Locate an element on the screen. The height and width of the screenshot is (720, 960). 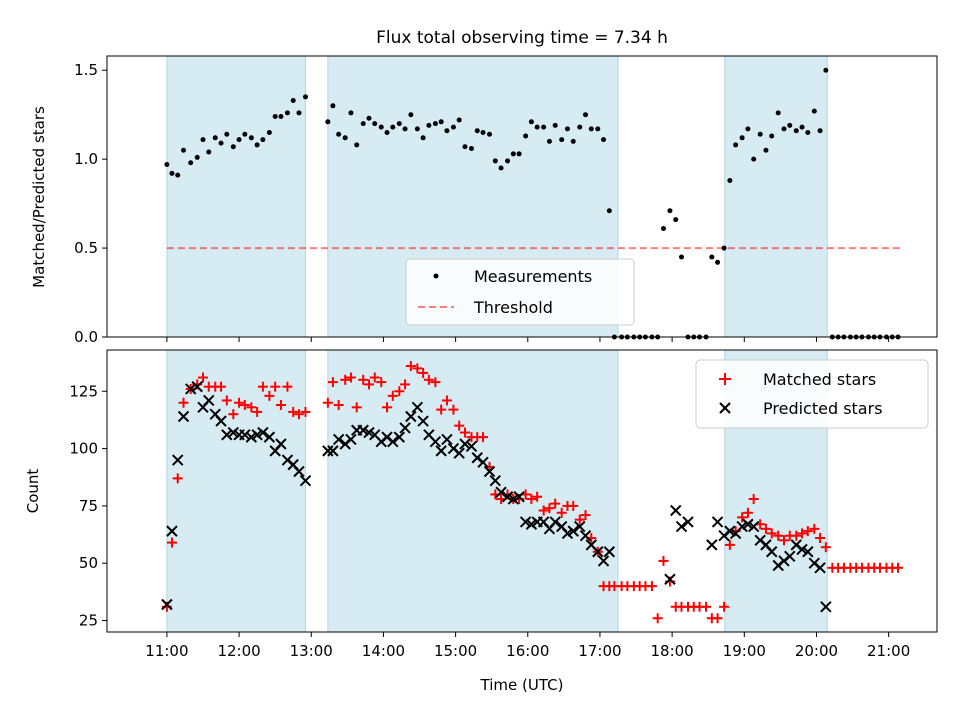
matched-legend-label: Matched stars is located at coordinates (819, 379).